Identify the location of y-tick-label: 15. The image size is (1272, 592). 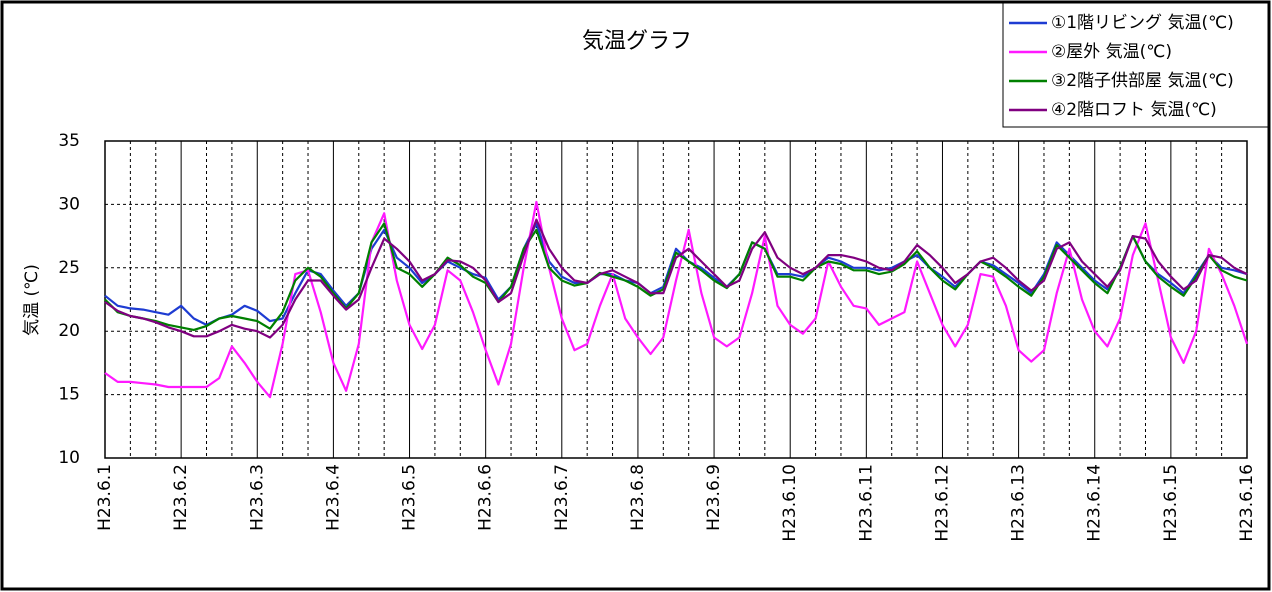
(69, 395).